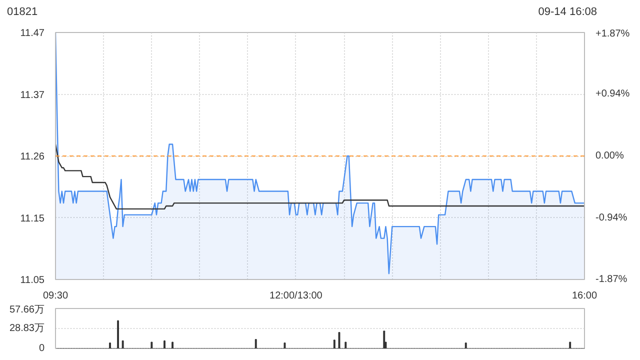 This screenshot has width=640, height=360. What do you see at coordinates (22, 12) in the screenshot?
I see `chart-title: 01821` at bounding box center [22, 12].